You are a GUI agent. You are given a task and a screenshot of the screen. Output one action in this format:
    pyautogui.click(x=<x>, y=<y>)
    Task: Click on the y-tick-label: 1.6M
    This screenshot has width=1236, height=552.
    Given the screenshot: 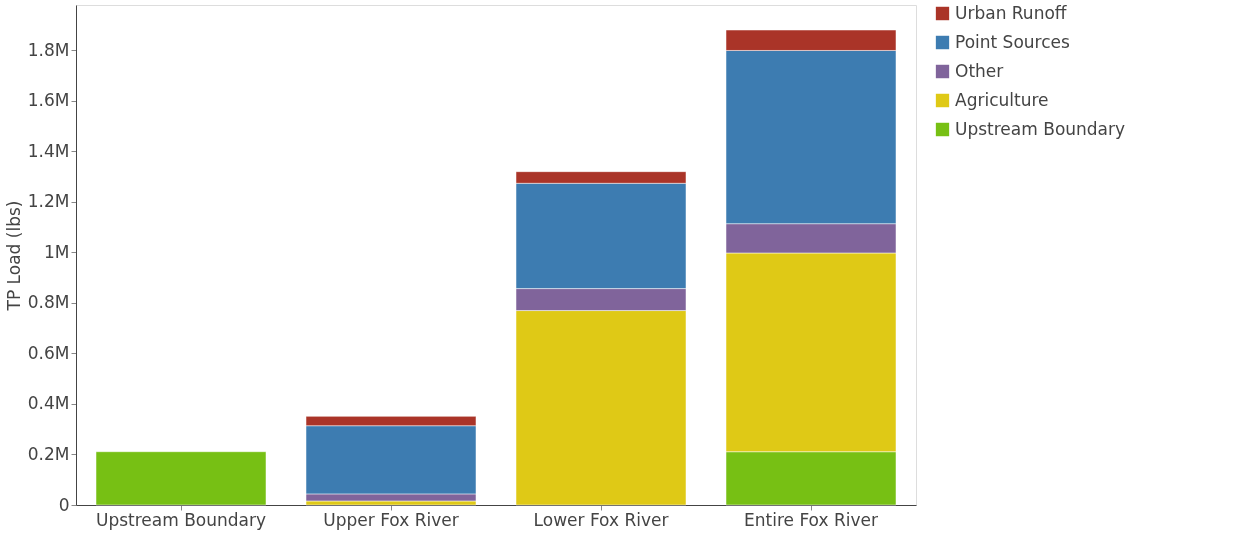 What is the action you would take?
    pyautogui.click(x=48, y=100)
    